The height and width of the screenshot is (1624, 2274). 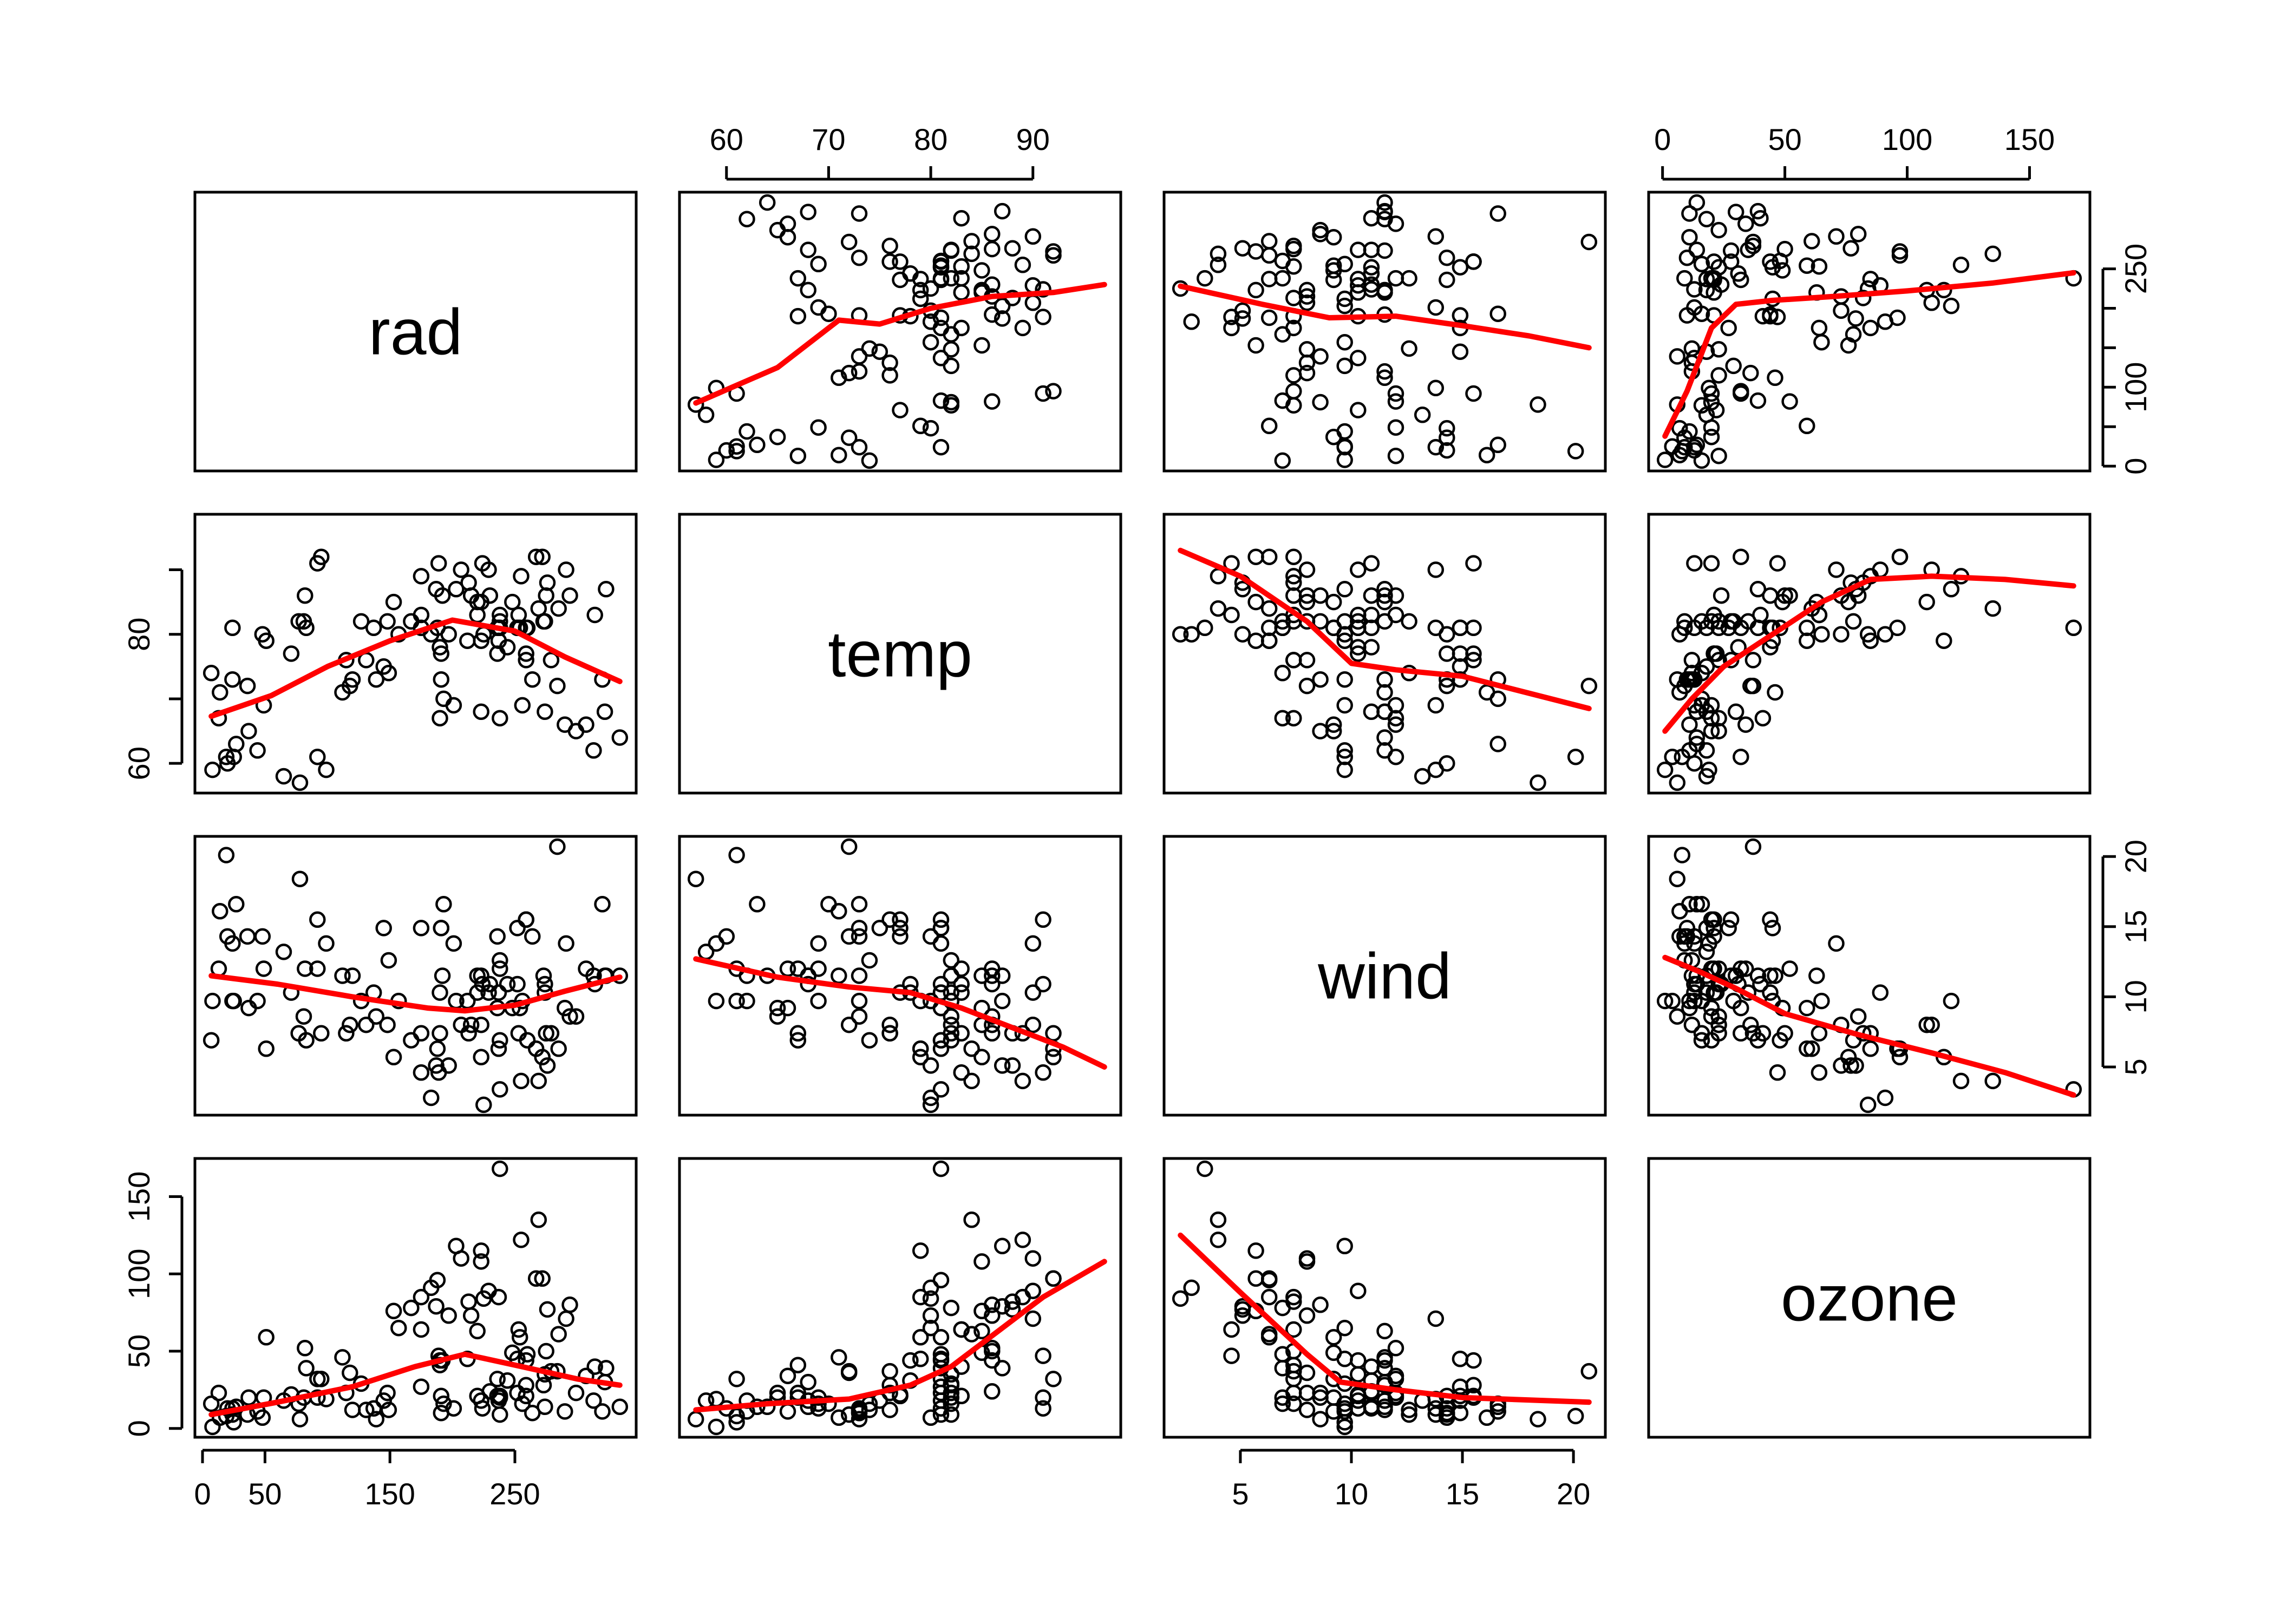 I want to click on variable-label-rad: rad, so click(x=416, y=332).